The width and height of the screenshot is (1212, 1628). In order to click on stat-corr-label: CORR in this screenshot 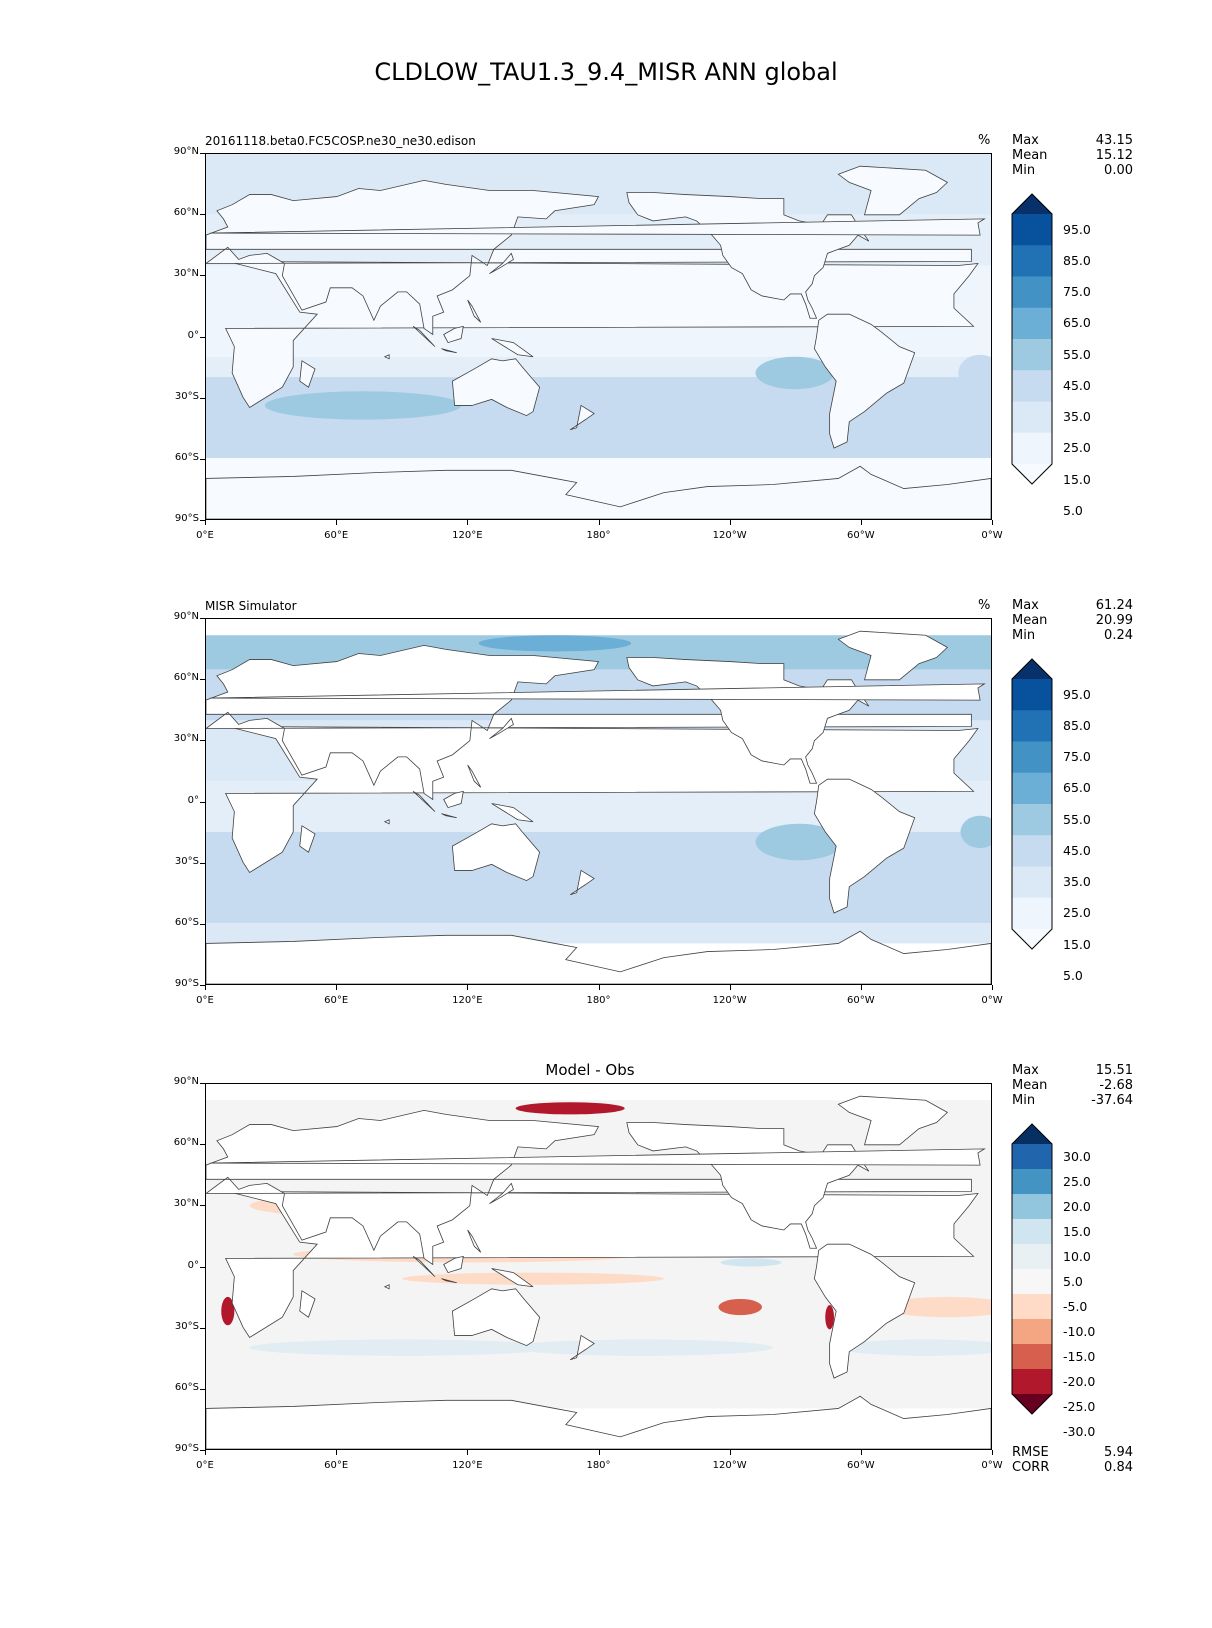, I will do `click(1031, 1467)`.